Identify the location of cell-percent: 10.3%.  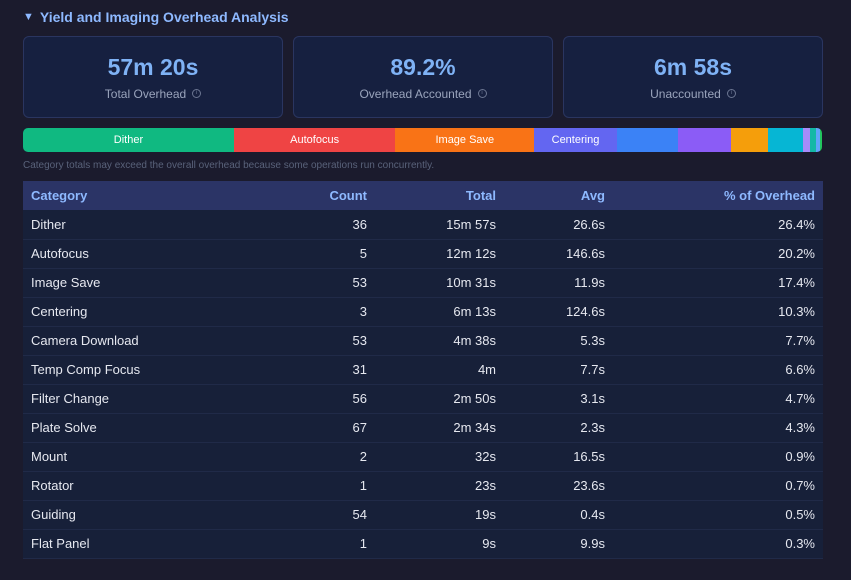
(796, 311).